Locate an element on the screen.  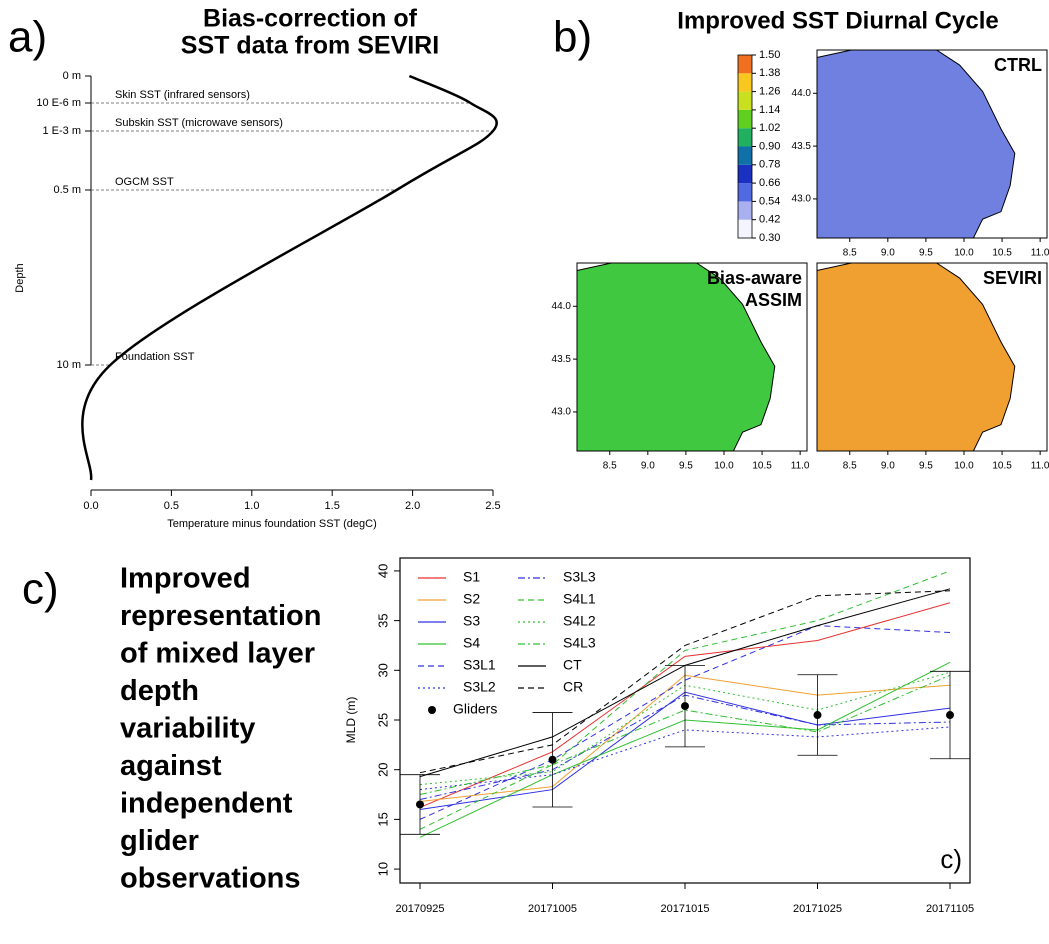
legend-label: S3L3 is located at coordinates (579, 577).